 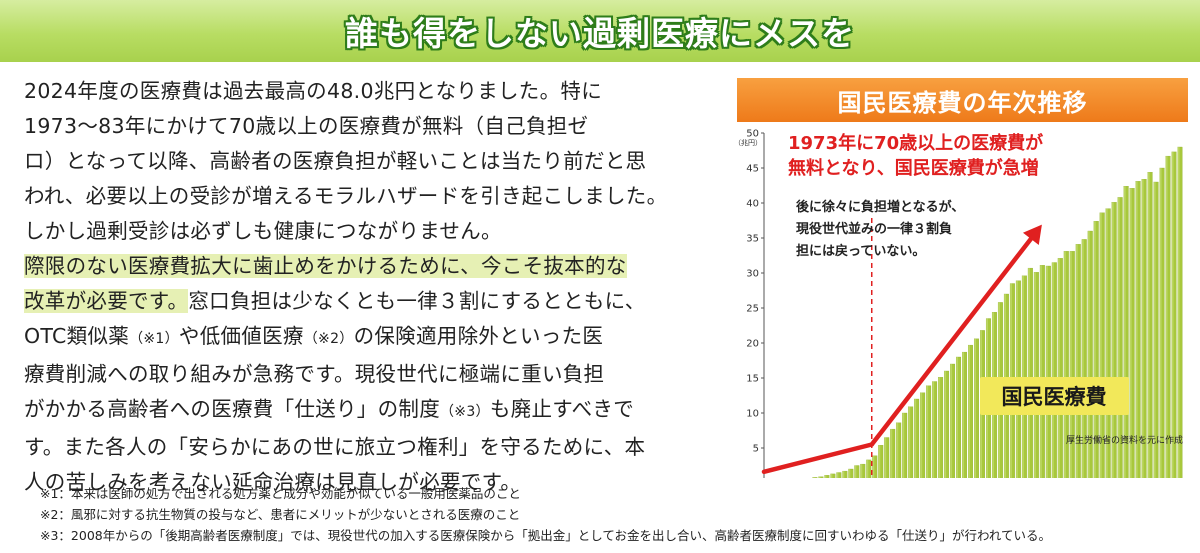 What do you see at coordinates (962, 100) in the screenshot?
I see `chart-title-bar: 国民医療費の年次推移` at bounding box center [962, 100].